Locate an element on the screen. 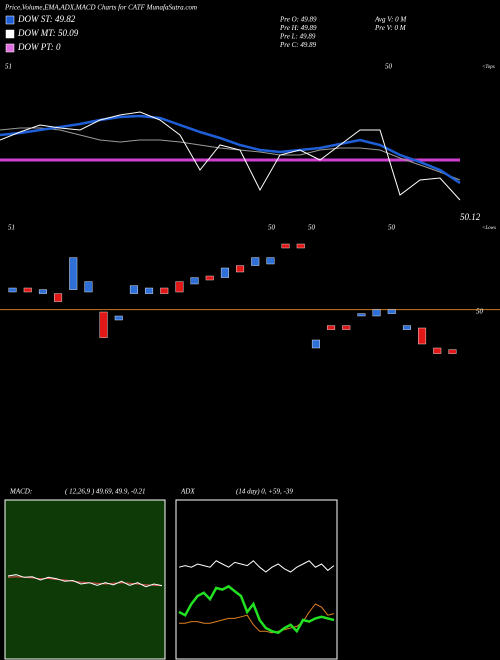  panel-title: ADX is located at coordinates (187, 492).